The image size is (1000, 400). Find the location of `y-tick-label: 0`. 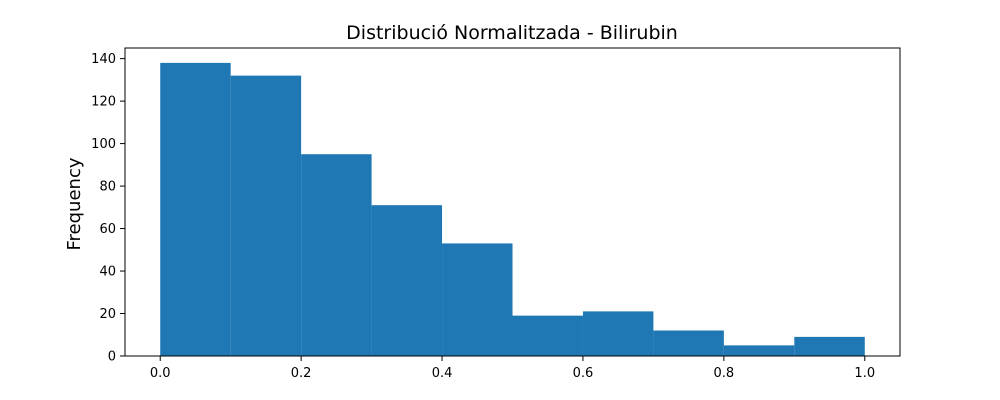

y-tick-label: 0 is located at coordinates (112, 357).